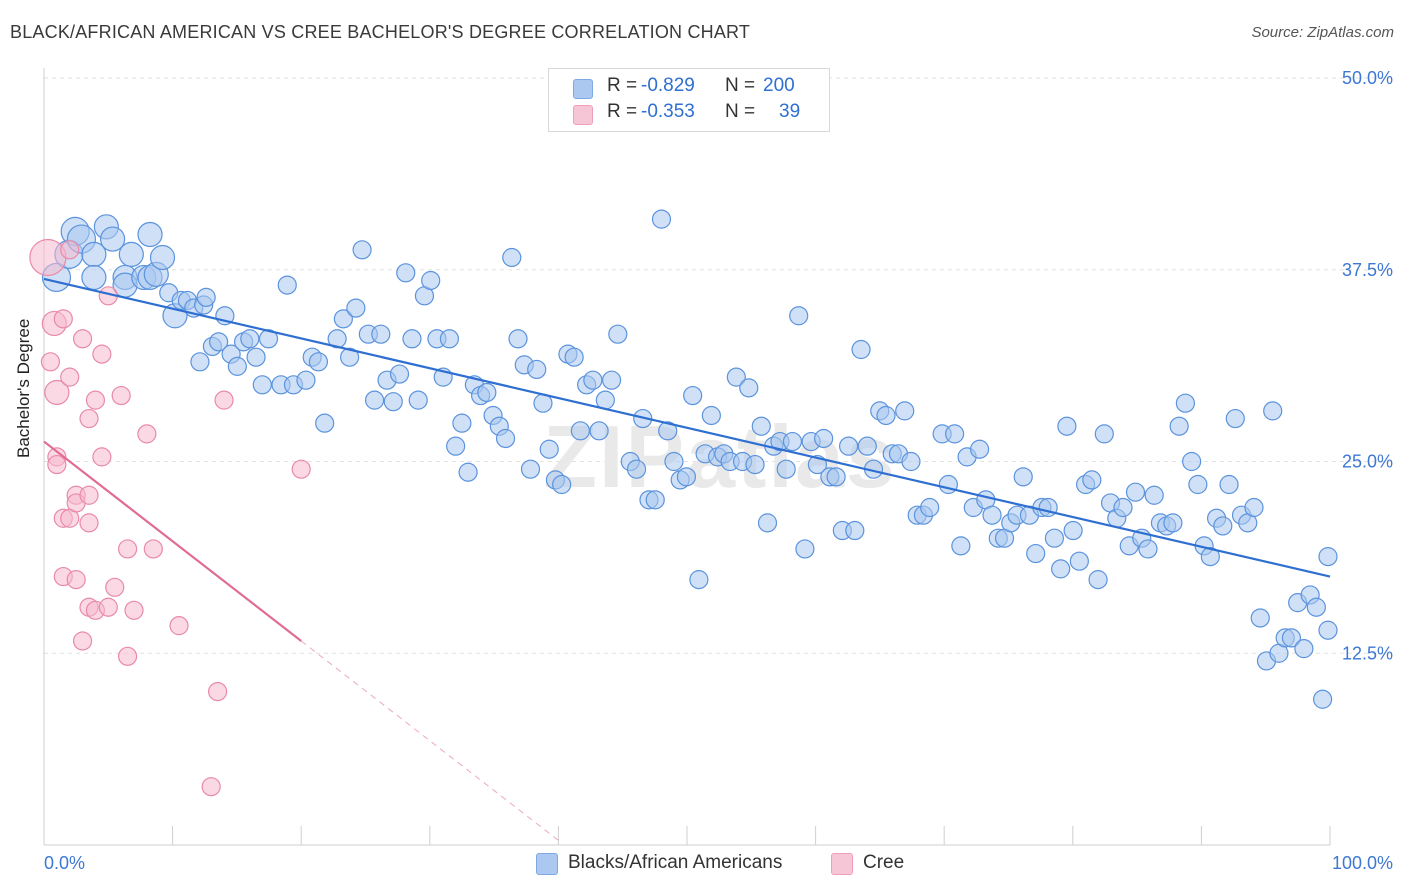 This screenshot has height=892, width=1406. I want to click on y-tick-label: 50.0%, so click(1367, 78).